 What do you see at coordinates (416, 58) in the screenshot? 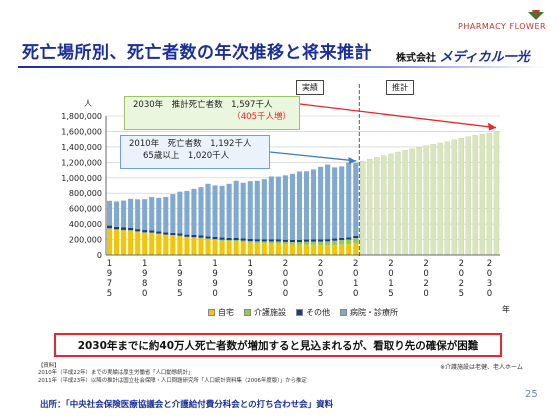
I see `company-prefix: 株式会社` at bounding box center [416, 58].